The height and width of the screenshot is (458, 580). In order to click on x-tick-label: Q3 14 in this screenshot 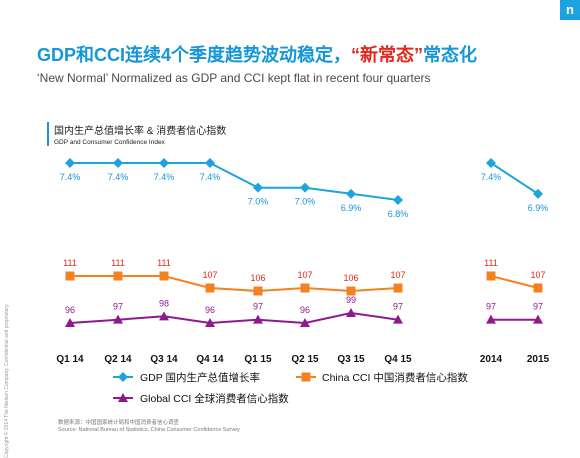, I will do `click(164, 359)`.